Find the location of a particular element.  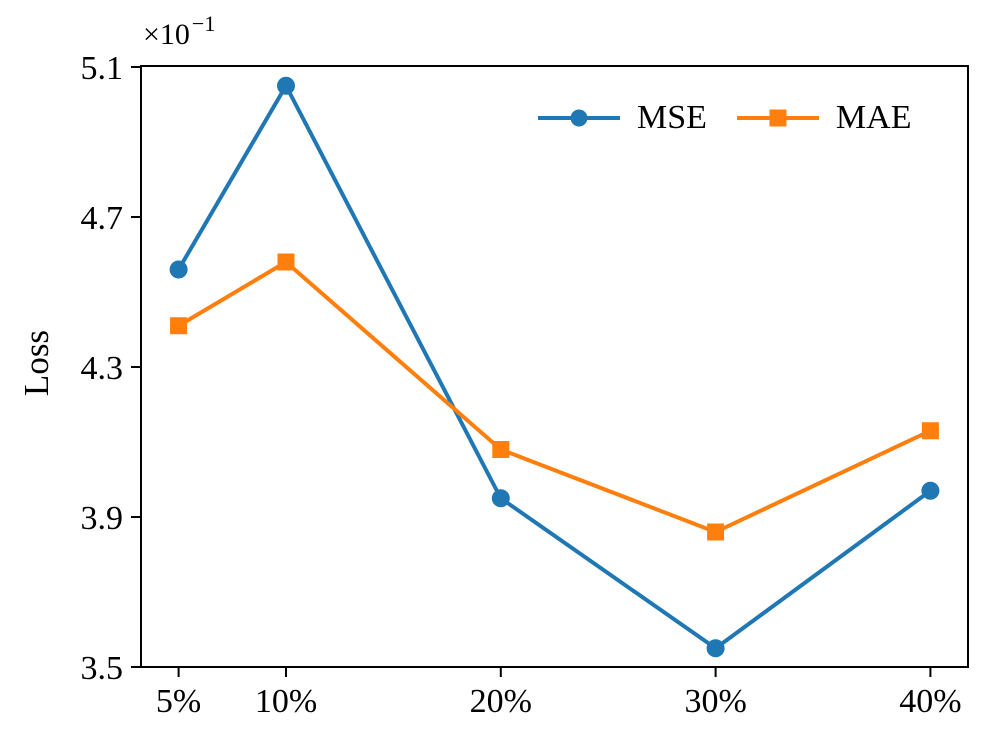

y-tick-label: 4.3 is located at coordinates (102, 368).